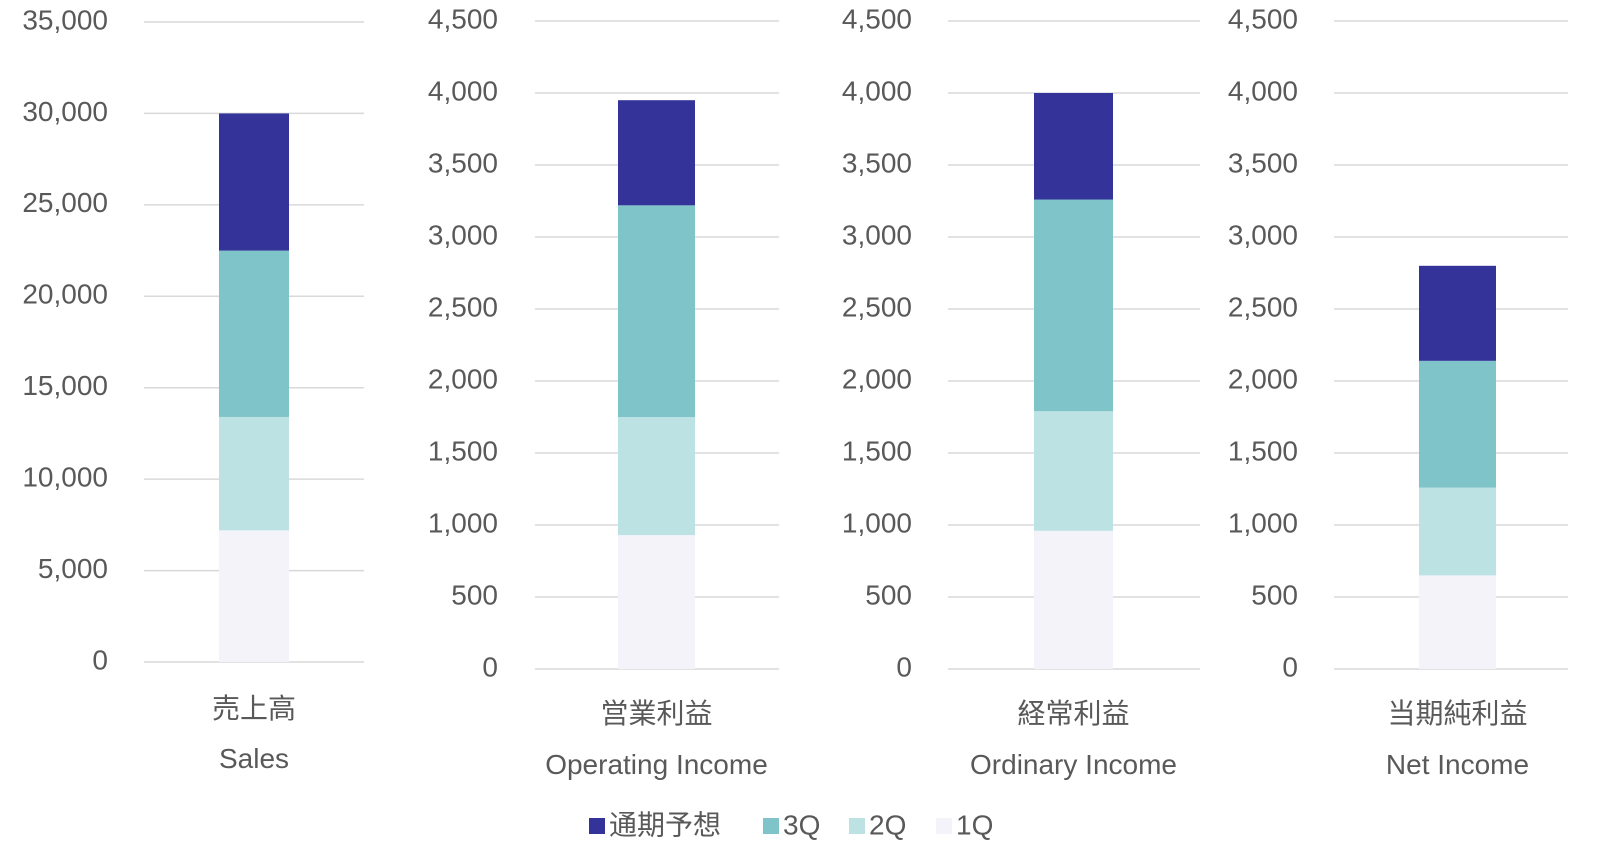 Image resolution: width=1610 pixels, height=867 pixels. I want to click on legend-label: 2Q, so click(887, 824).